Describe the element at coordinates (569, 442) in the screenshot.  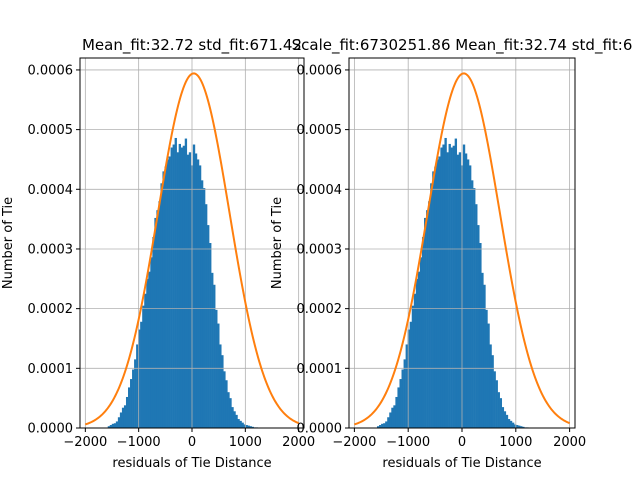
I see `x-tick-label: 2000` at that location.